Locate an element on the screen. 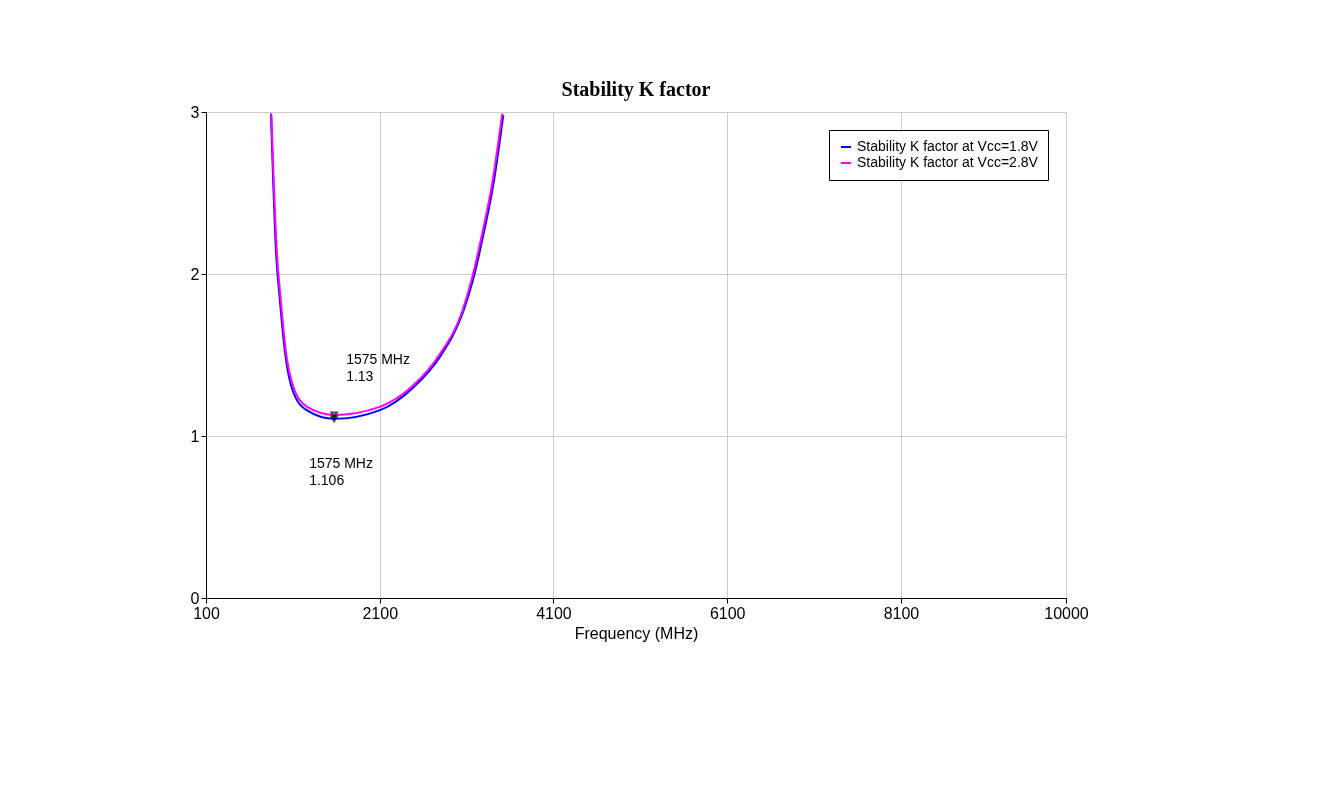  y-tick-label: 2 is located at coordinates (195, 274).